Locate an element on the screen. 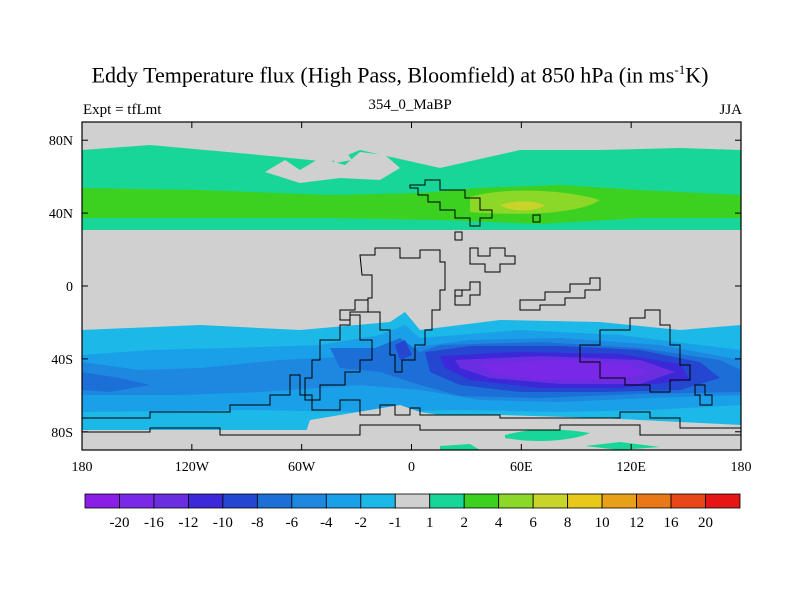 The height and width of the screenshot is (600, 800). coastline-small-islands is located at coordinates (497, 255).